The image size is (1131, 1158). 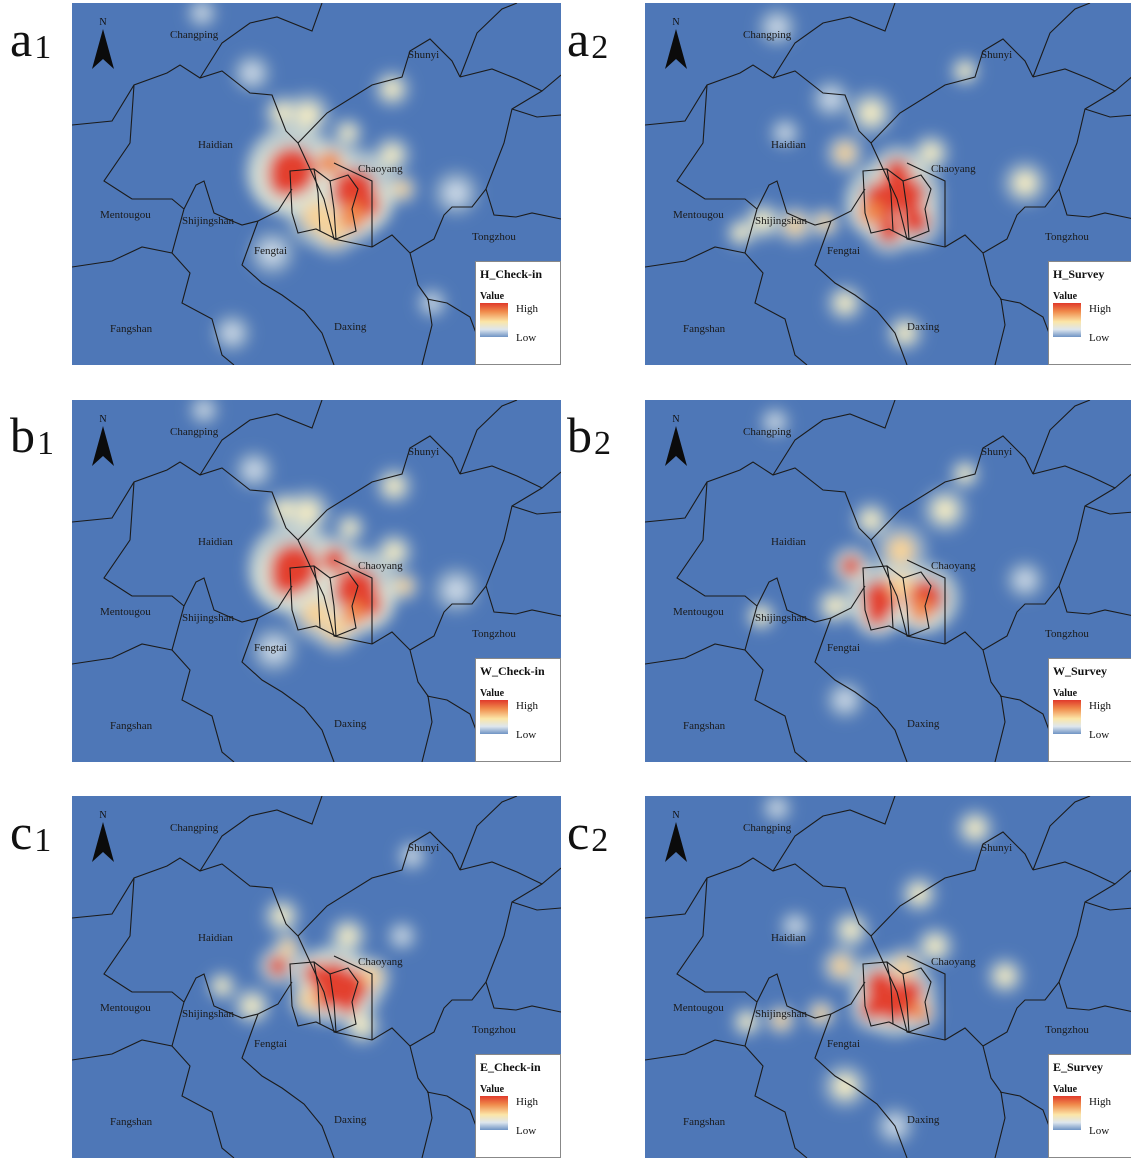 What do you see at coordinates (518, 313) in the screenshot?
I see `legend: H_Check-in Value High Low` at bounding box center [518, 313].